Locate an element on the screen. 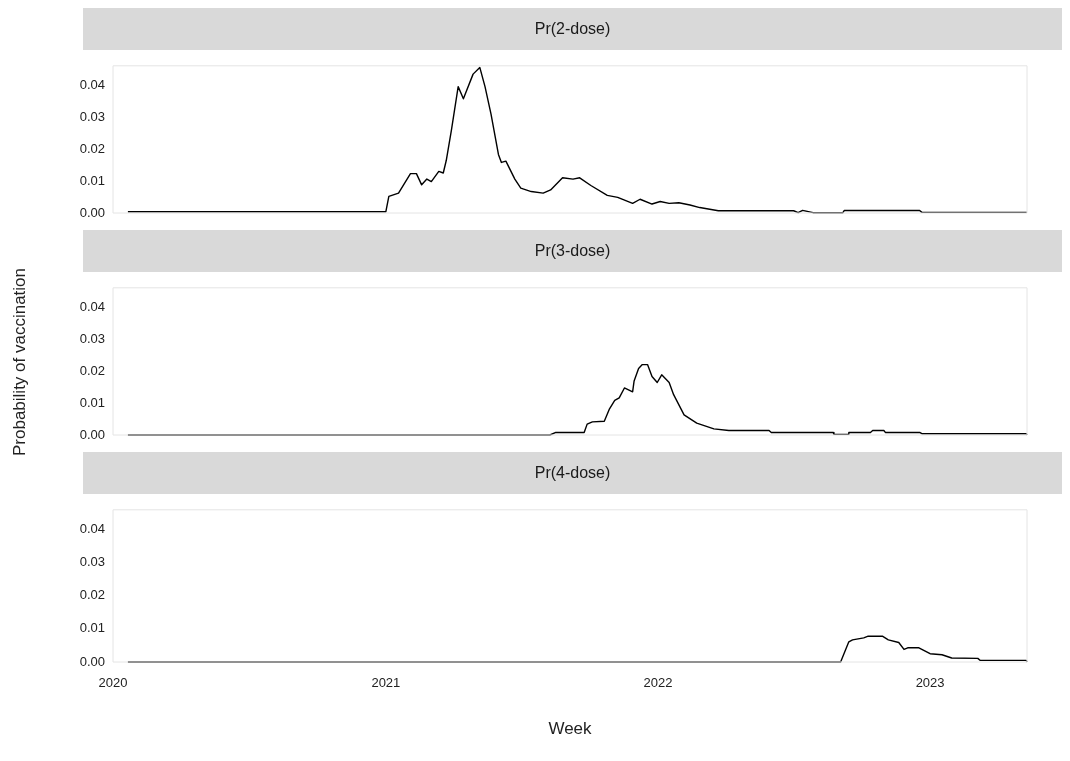 The image size is (1070, 761). chart-title: Pr(4-dose) is located at coordinates (572, 473).